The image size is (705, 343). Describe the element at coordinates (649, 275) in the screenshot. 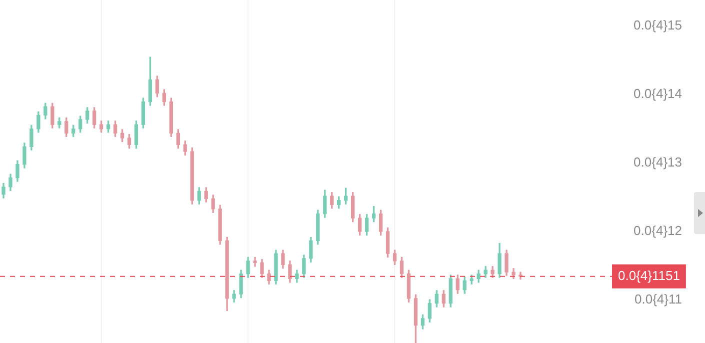

I see `text: 0.0{4}1151` at that location.